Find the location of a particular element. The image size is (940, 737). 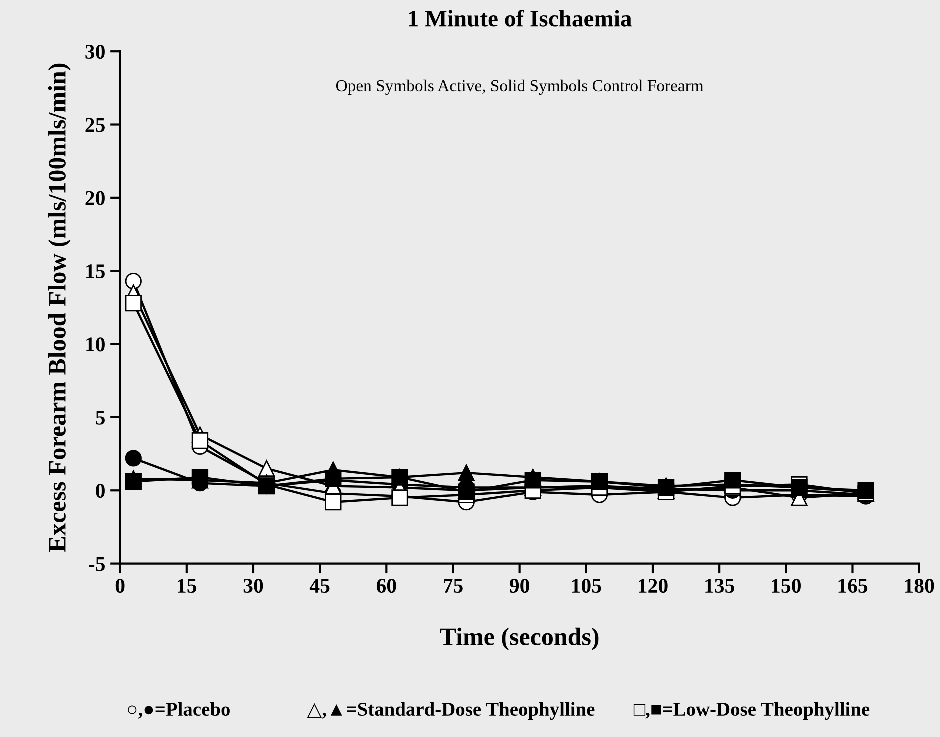

x-tick-label: 75 is located at coordinates (453, 586).